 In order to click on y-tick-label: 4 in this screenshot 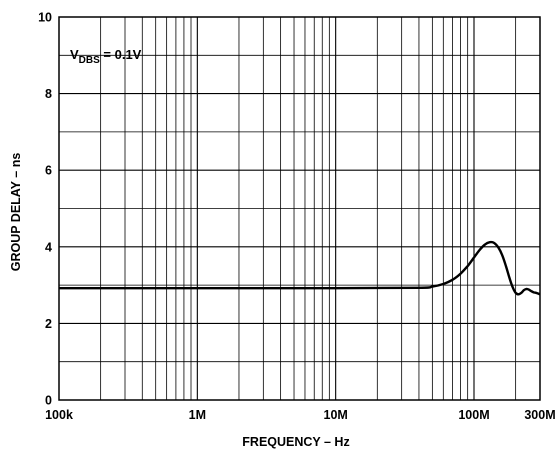, I will do `click(48, 247)`.